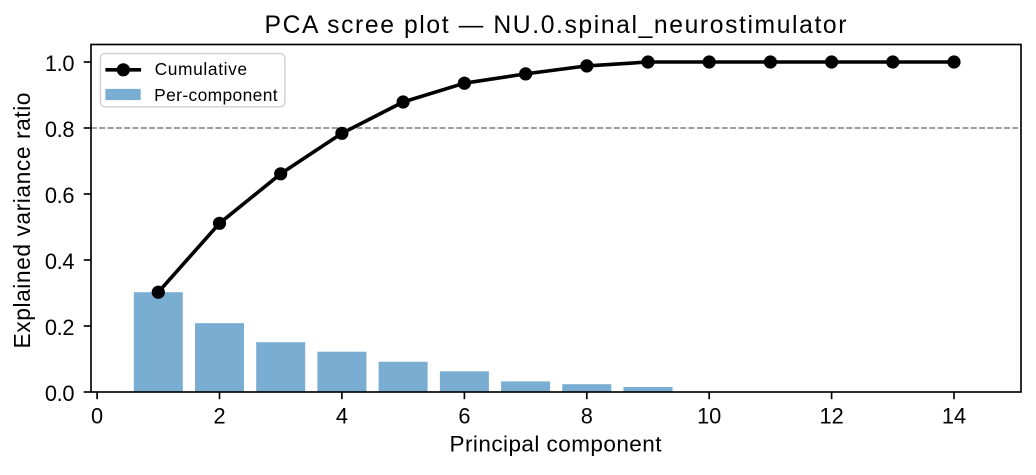 Image resolution: width=1036 pixels, height=475 pixels. Describe the element at coordinates (60, 195) in the screenshot. I see `svg-text: 0.6` at that location.